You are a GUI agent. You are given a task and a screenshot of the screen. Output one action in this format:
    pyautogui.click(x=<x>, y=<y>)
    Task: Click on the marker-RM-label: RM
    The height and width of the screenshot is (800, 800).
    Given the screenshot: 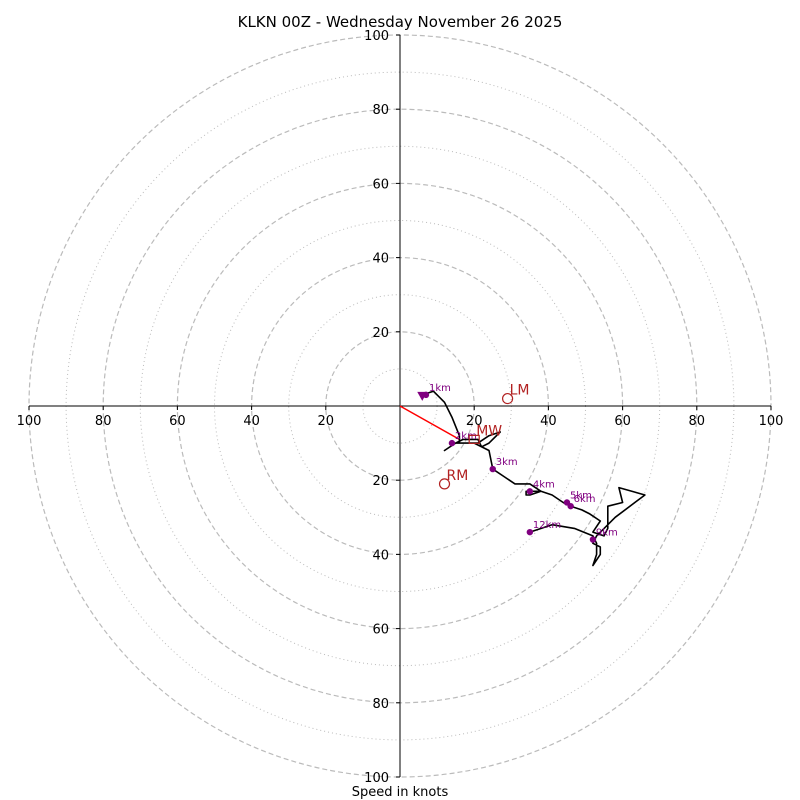 What is the action you would take?
    pyautogui.click(x=458, y=476)
    